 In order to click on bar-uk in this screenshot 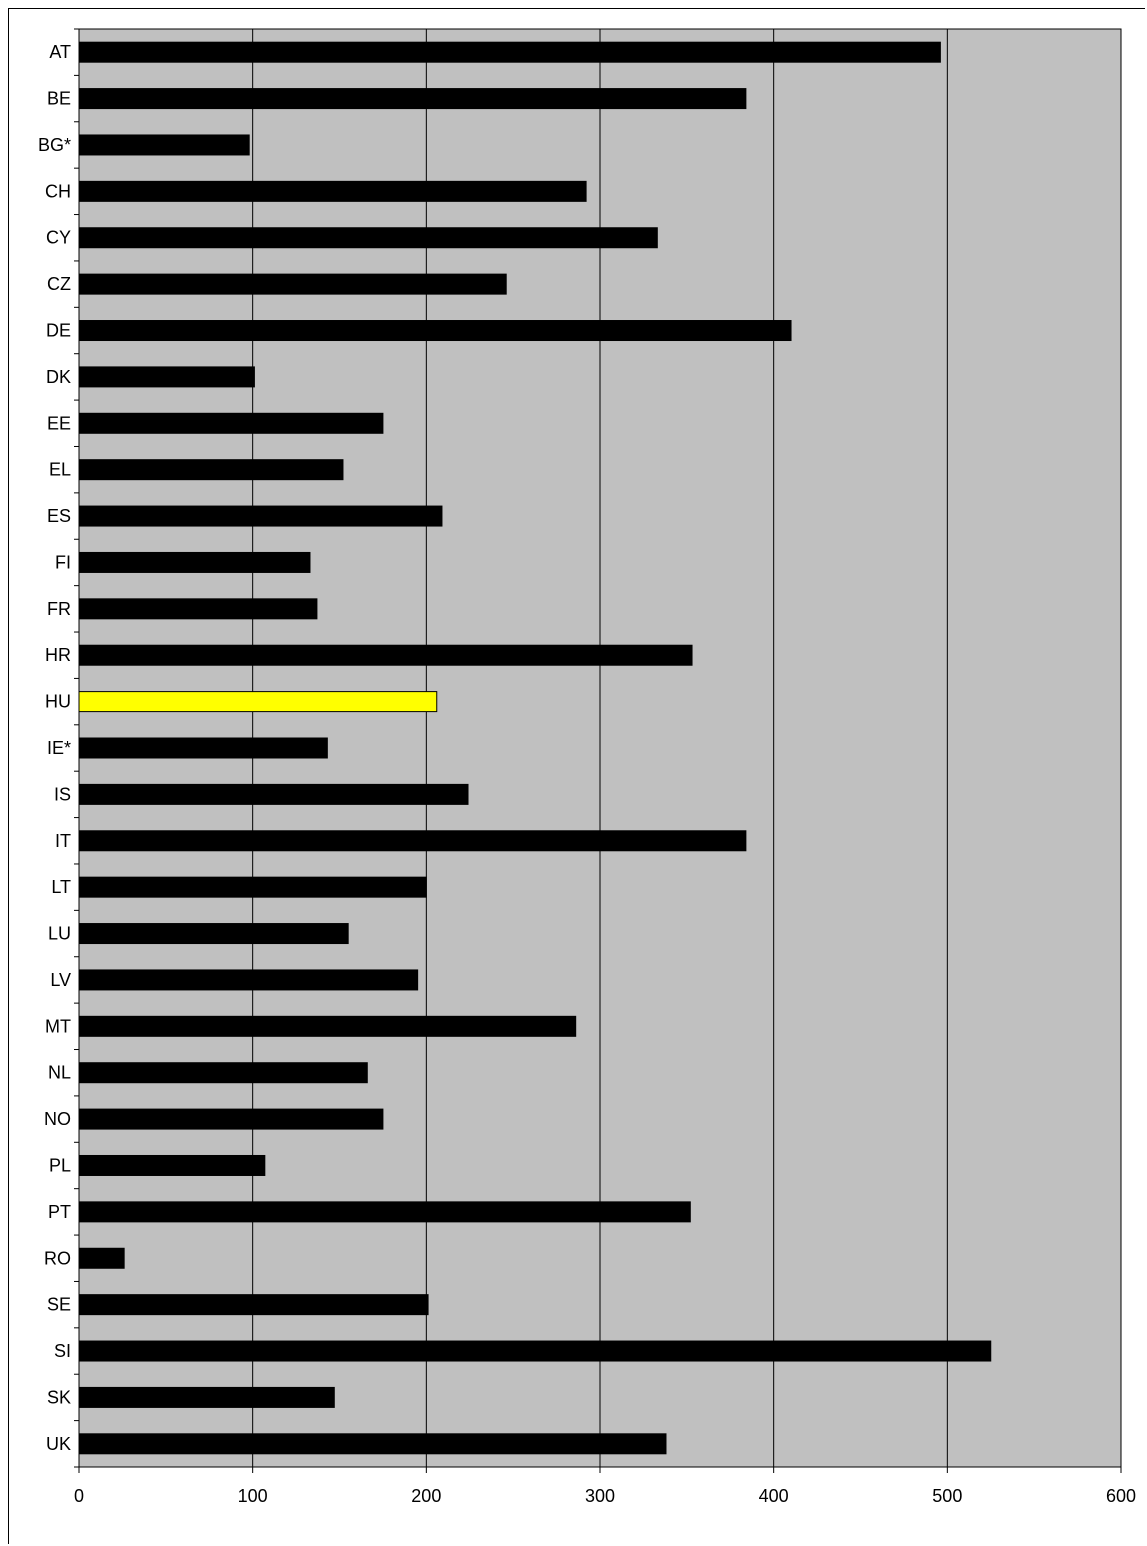, I will do `click(372, 1444)`.